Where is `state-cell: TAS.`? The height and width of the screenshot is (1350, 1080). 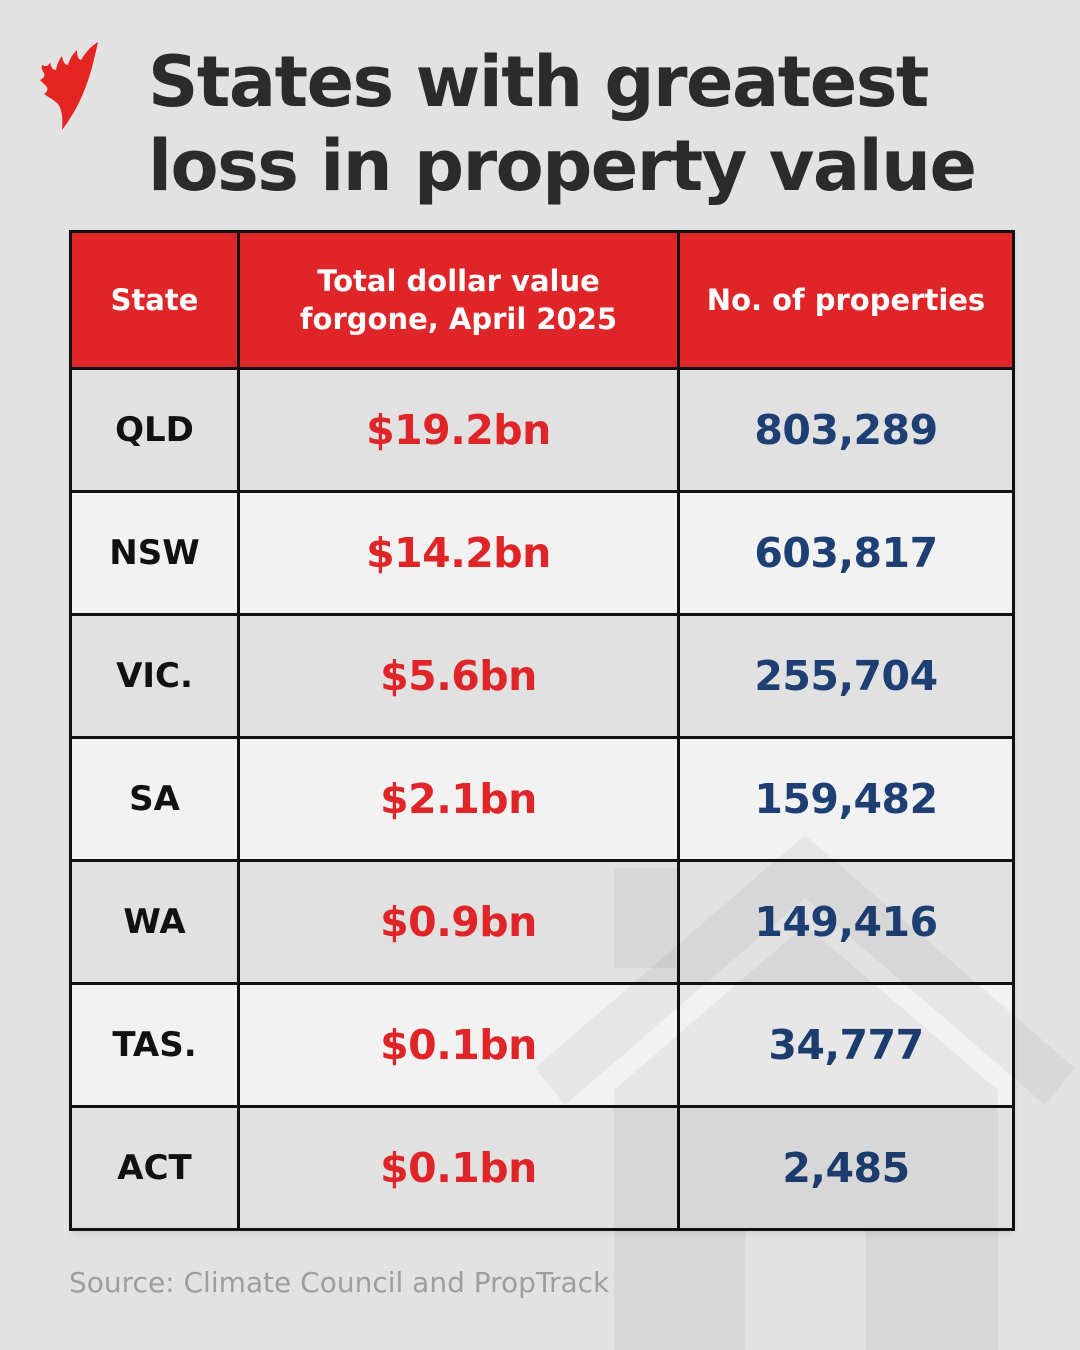 state-cell: TAS. is located at coordinates (154, 1045).